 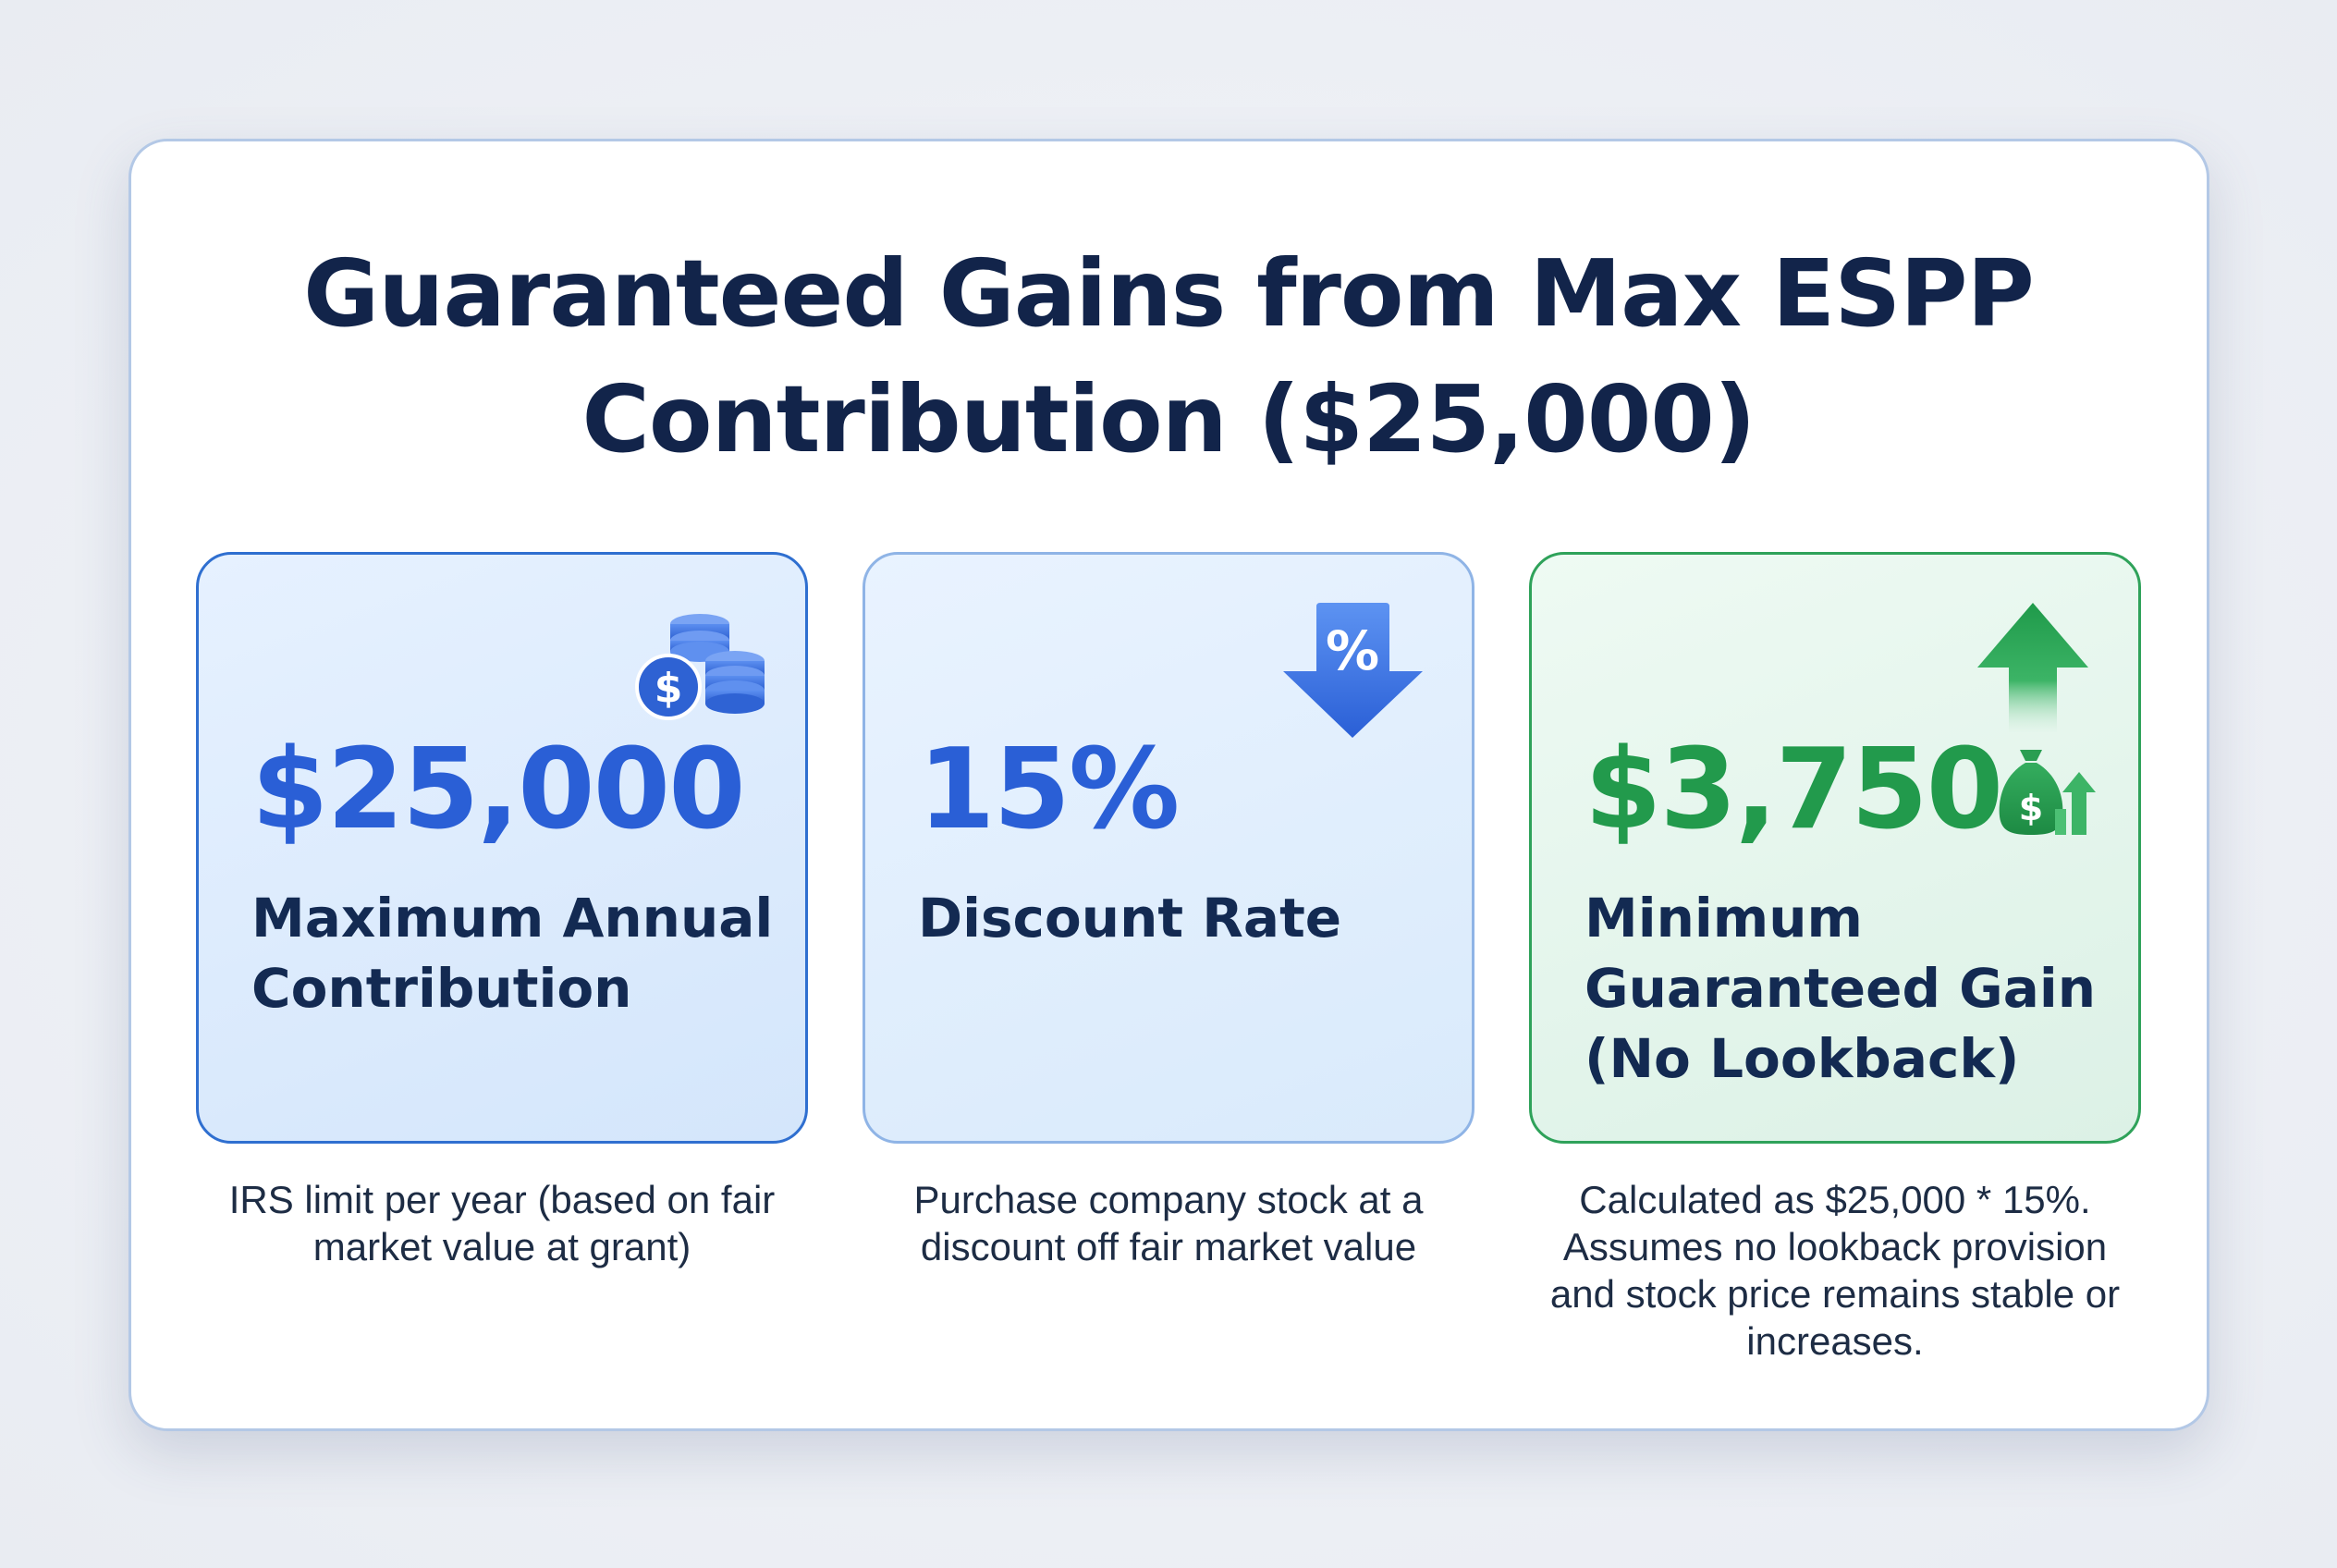 I want to click on percent-down-arrow-icon: %, so click(x=1353, y=672).